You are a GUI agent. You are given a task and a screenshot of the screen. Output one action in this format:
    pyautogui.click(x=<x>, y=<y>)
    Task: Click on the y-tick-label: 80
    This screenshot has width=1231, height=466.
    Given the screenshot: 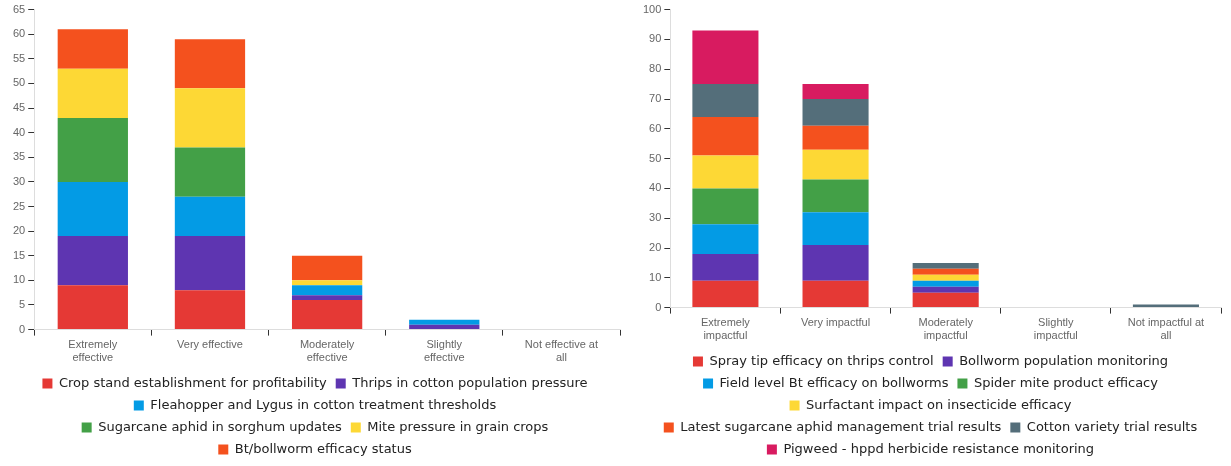 What is the action you would take?
    pyautogui.click(x=655, y=68)
    